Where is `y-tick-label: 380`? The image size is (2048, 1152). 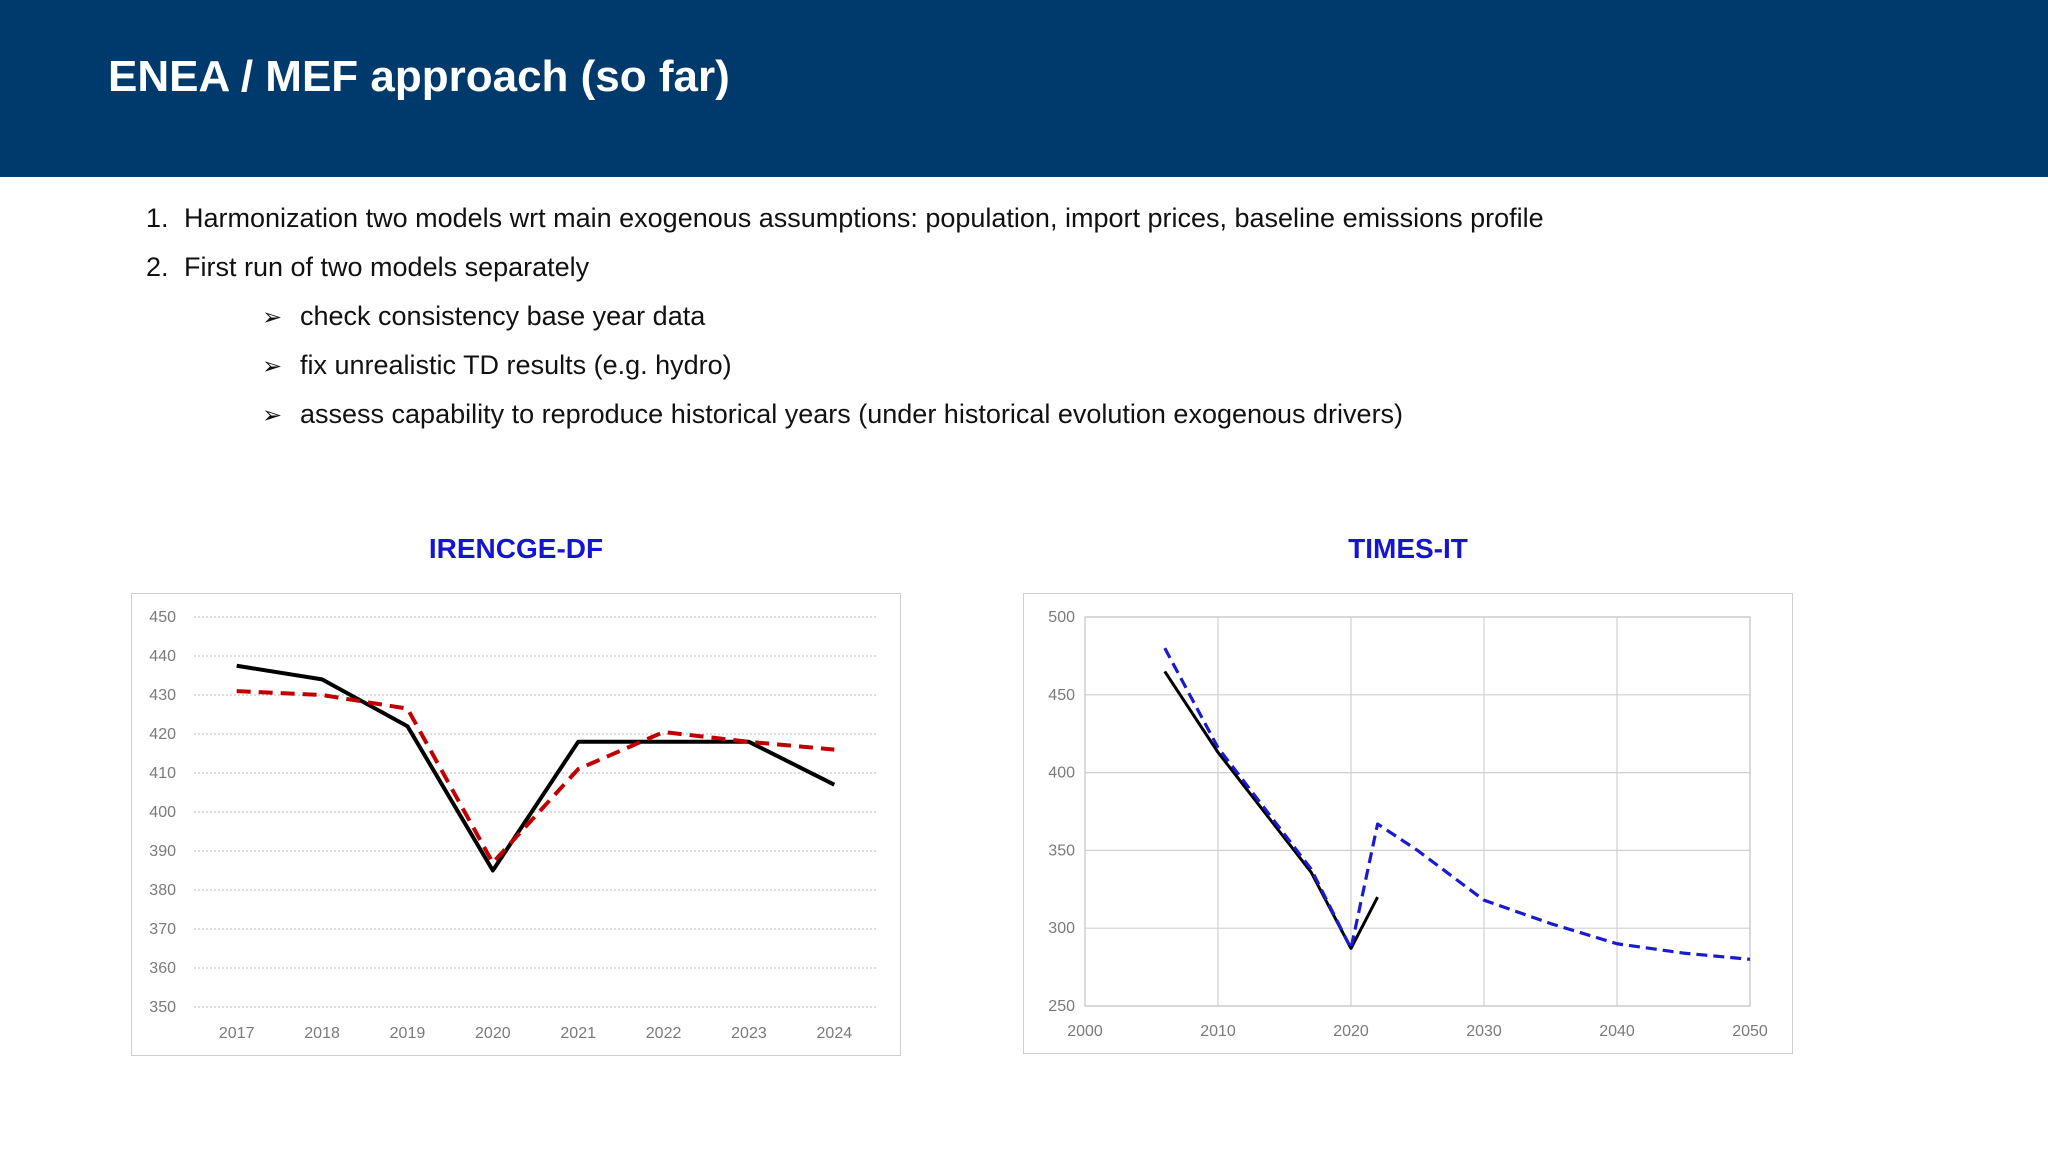
y-tick-label: 380 is located at coordinates (162, 890).